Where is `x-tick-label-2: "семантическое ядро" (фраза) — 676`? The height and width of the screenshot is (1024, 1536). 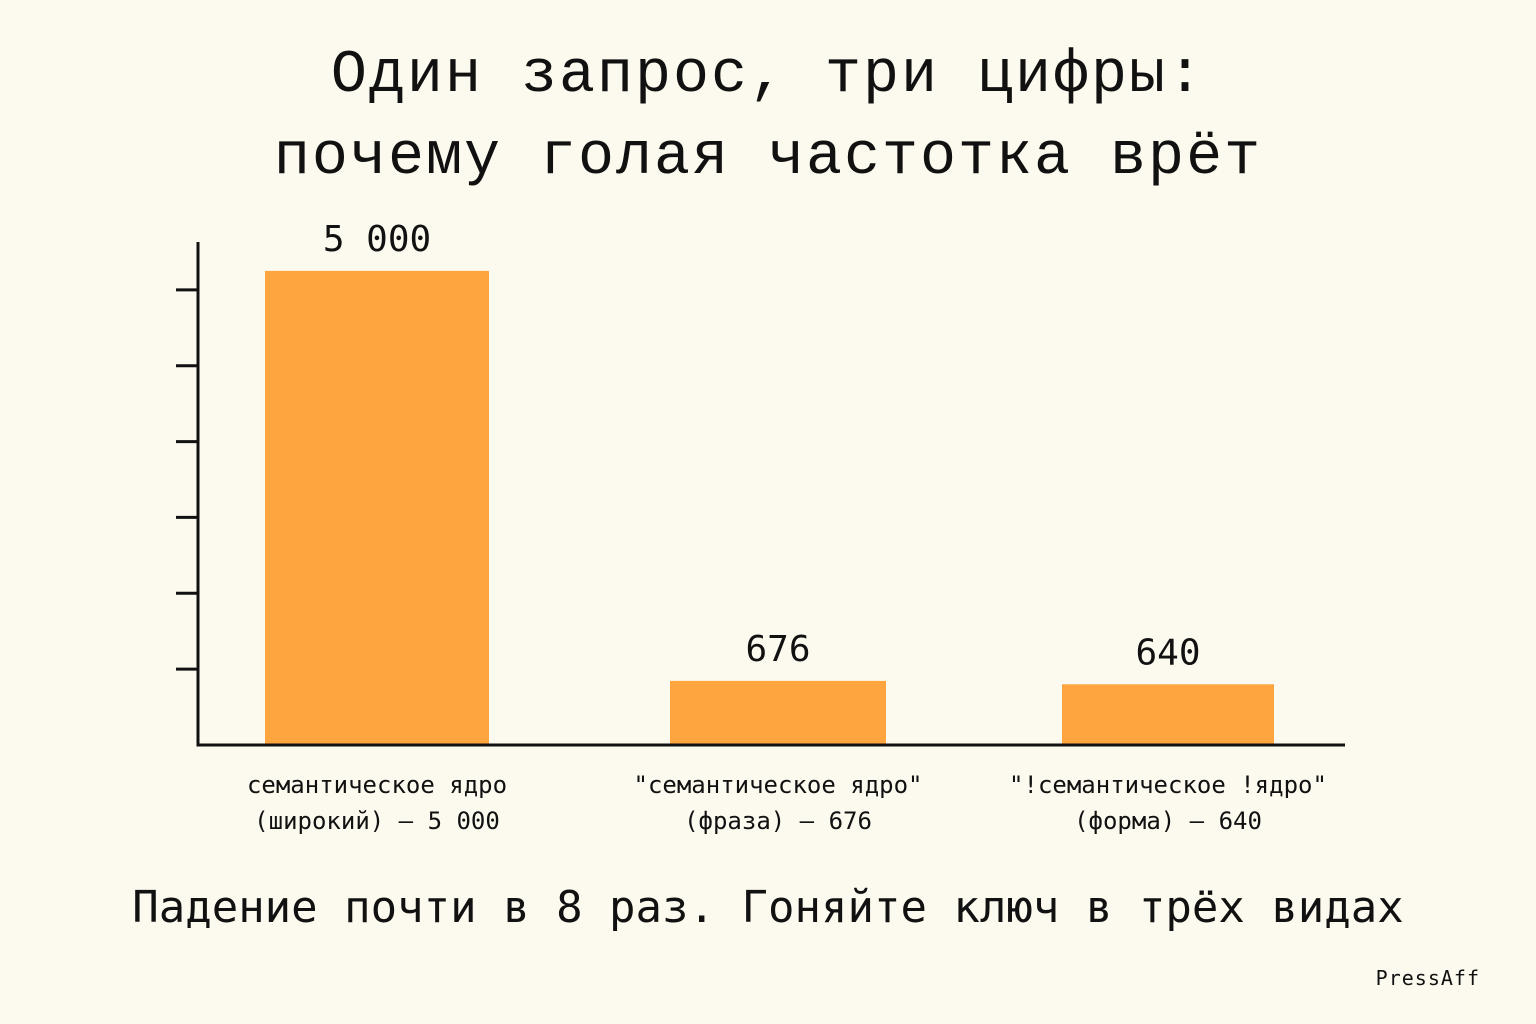
x-tick-label-2: "семантическое ядро" (фраза) — 676 is located at coordinates (778, 803).